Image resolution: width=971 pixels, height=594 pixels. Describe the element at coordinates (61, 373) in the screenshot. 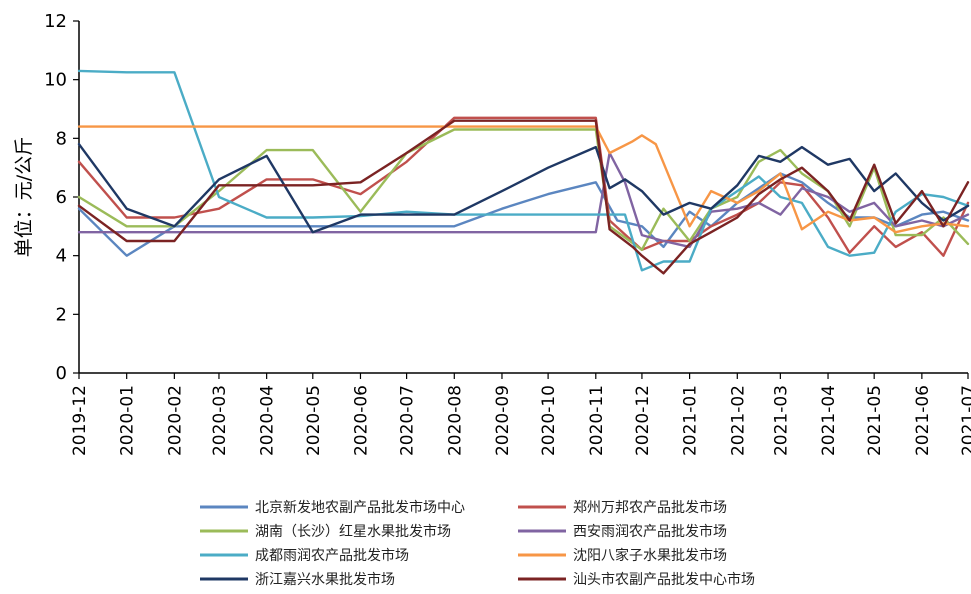

I see `y-tick-label: 0` at that location.